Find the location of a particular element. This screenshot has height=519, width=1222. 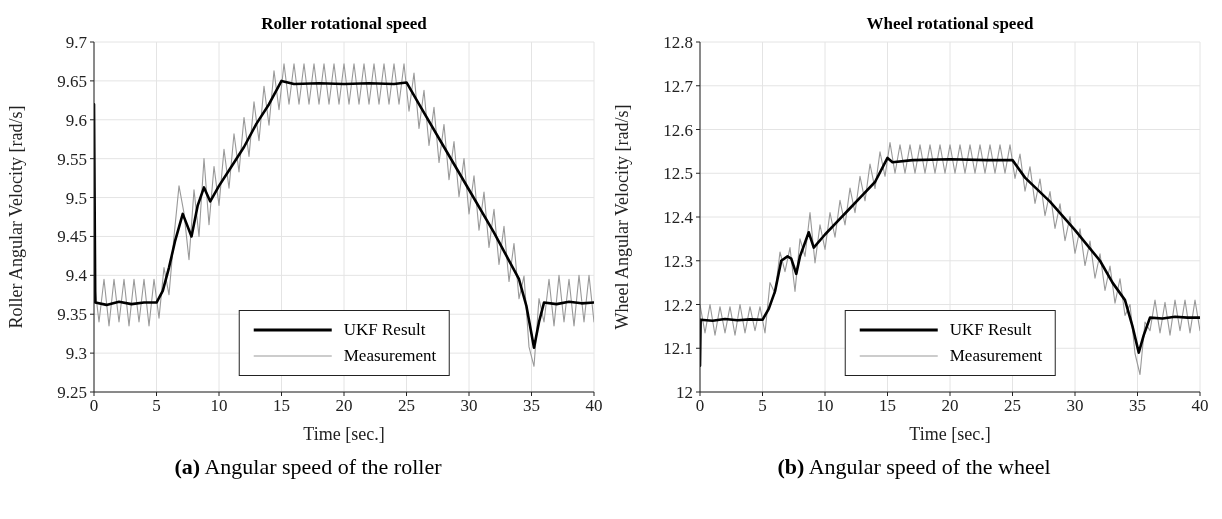

y-tick-label: 12.2 is located at coordinates (678, 305).